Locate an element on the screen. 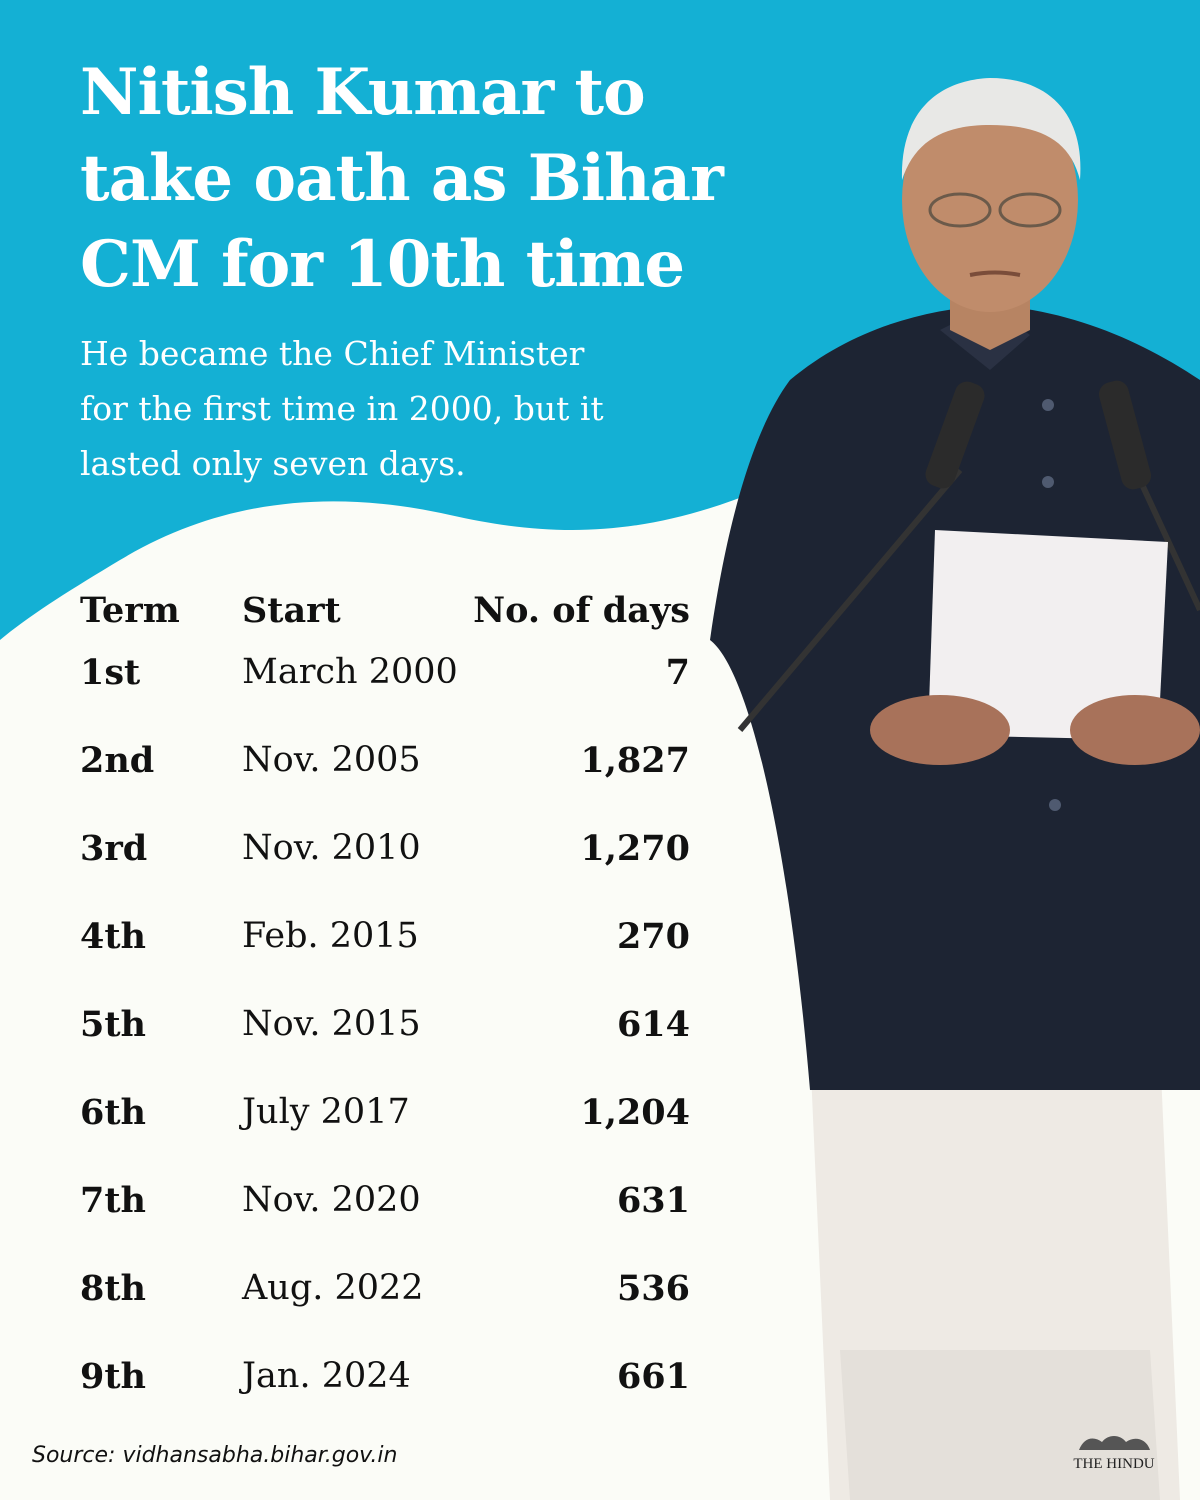 The width and height of the screenshot is (1200, 1500). headline-line: CM for 10th time is located at coordinates (382, 264).